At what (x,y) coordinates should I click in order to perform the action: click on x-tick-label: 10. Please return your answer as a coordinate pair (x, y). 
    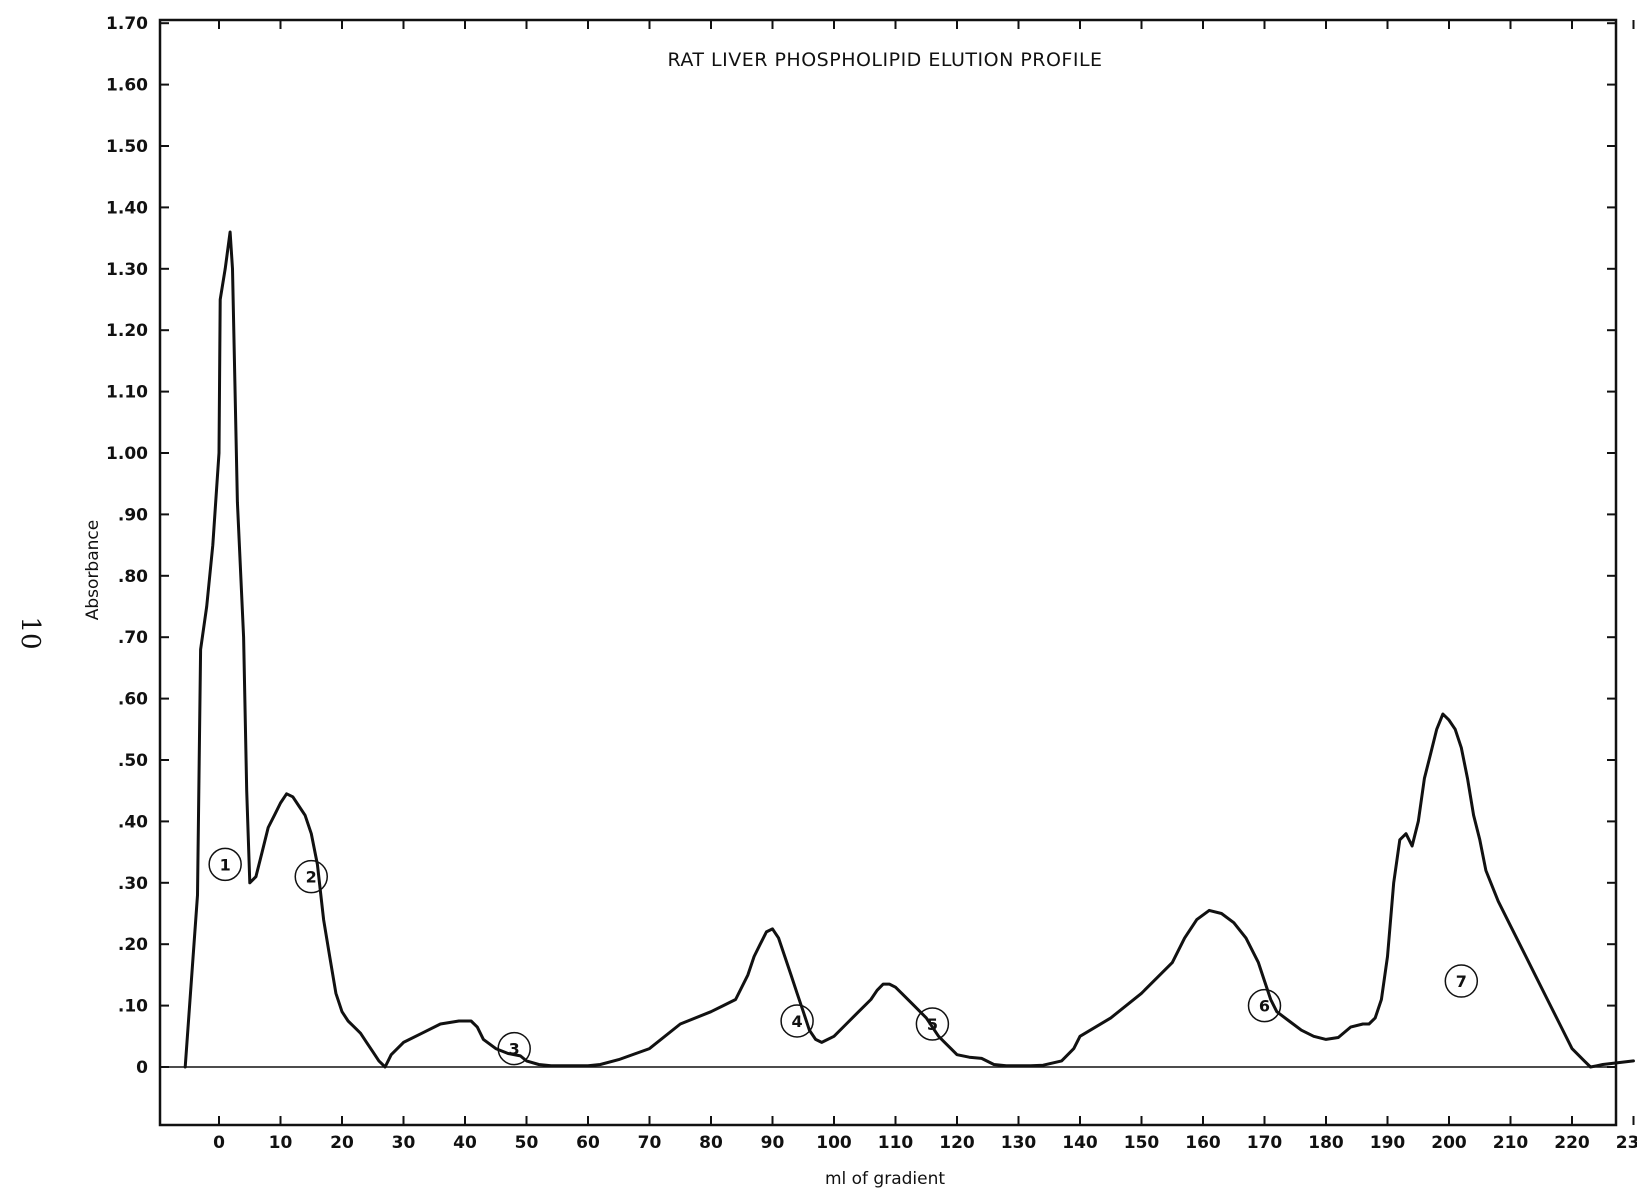
    Looking at the image, I should click on (281, 1143).